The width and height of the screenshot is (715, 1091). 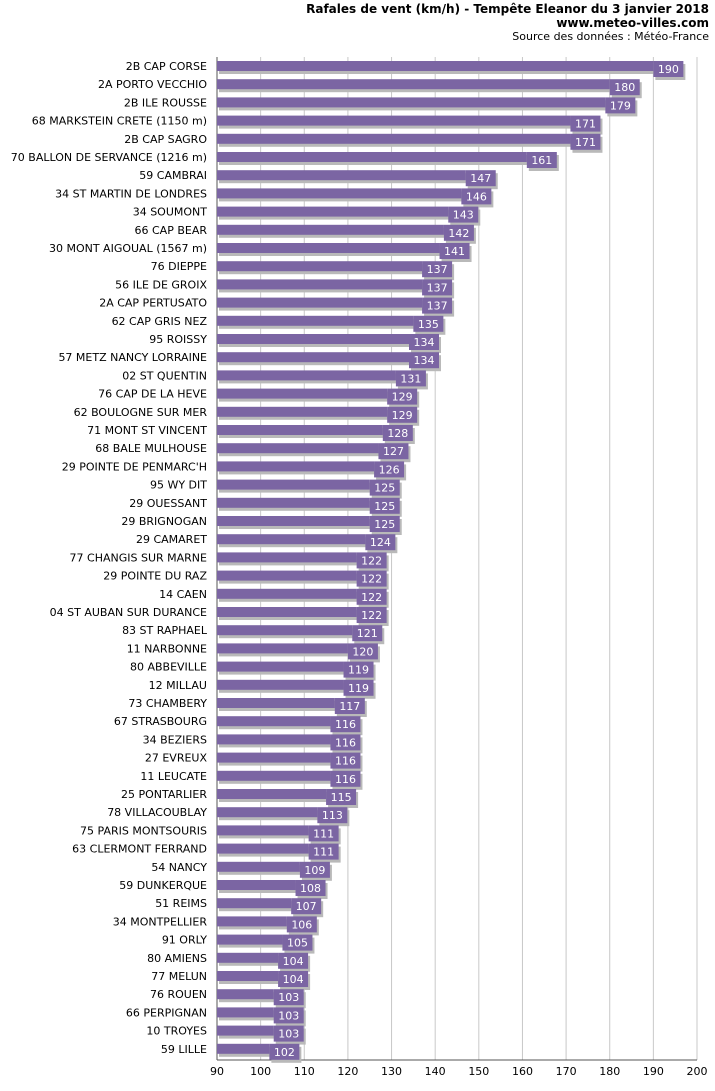 I want to click on category-label: 30 MONT AIGOUAL (1567 m), so click(x=128, y=248).